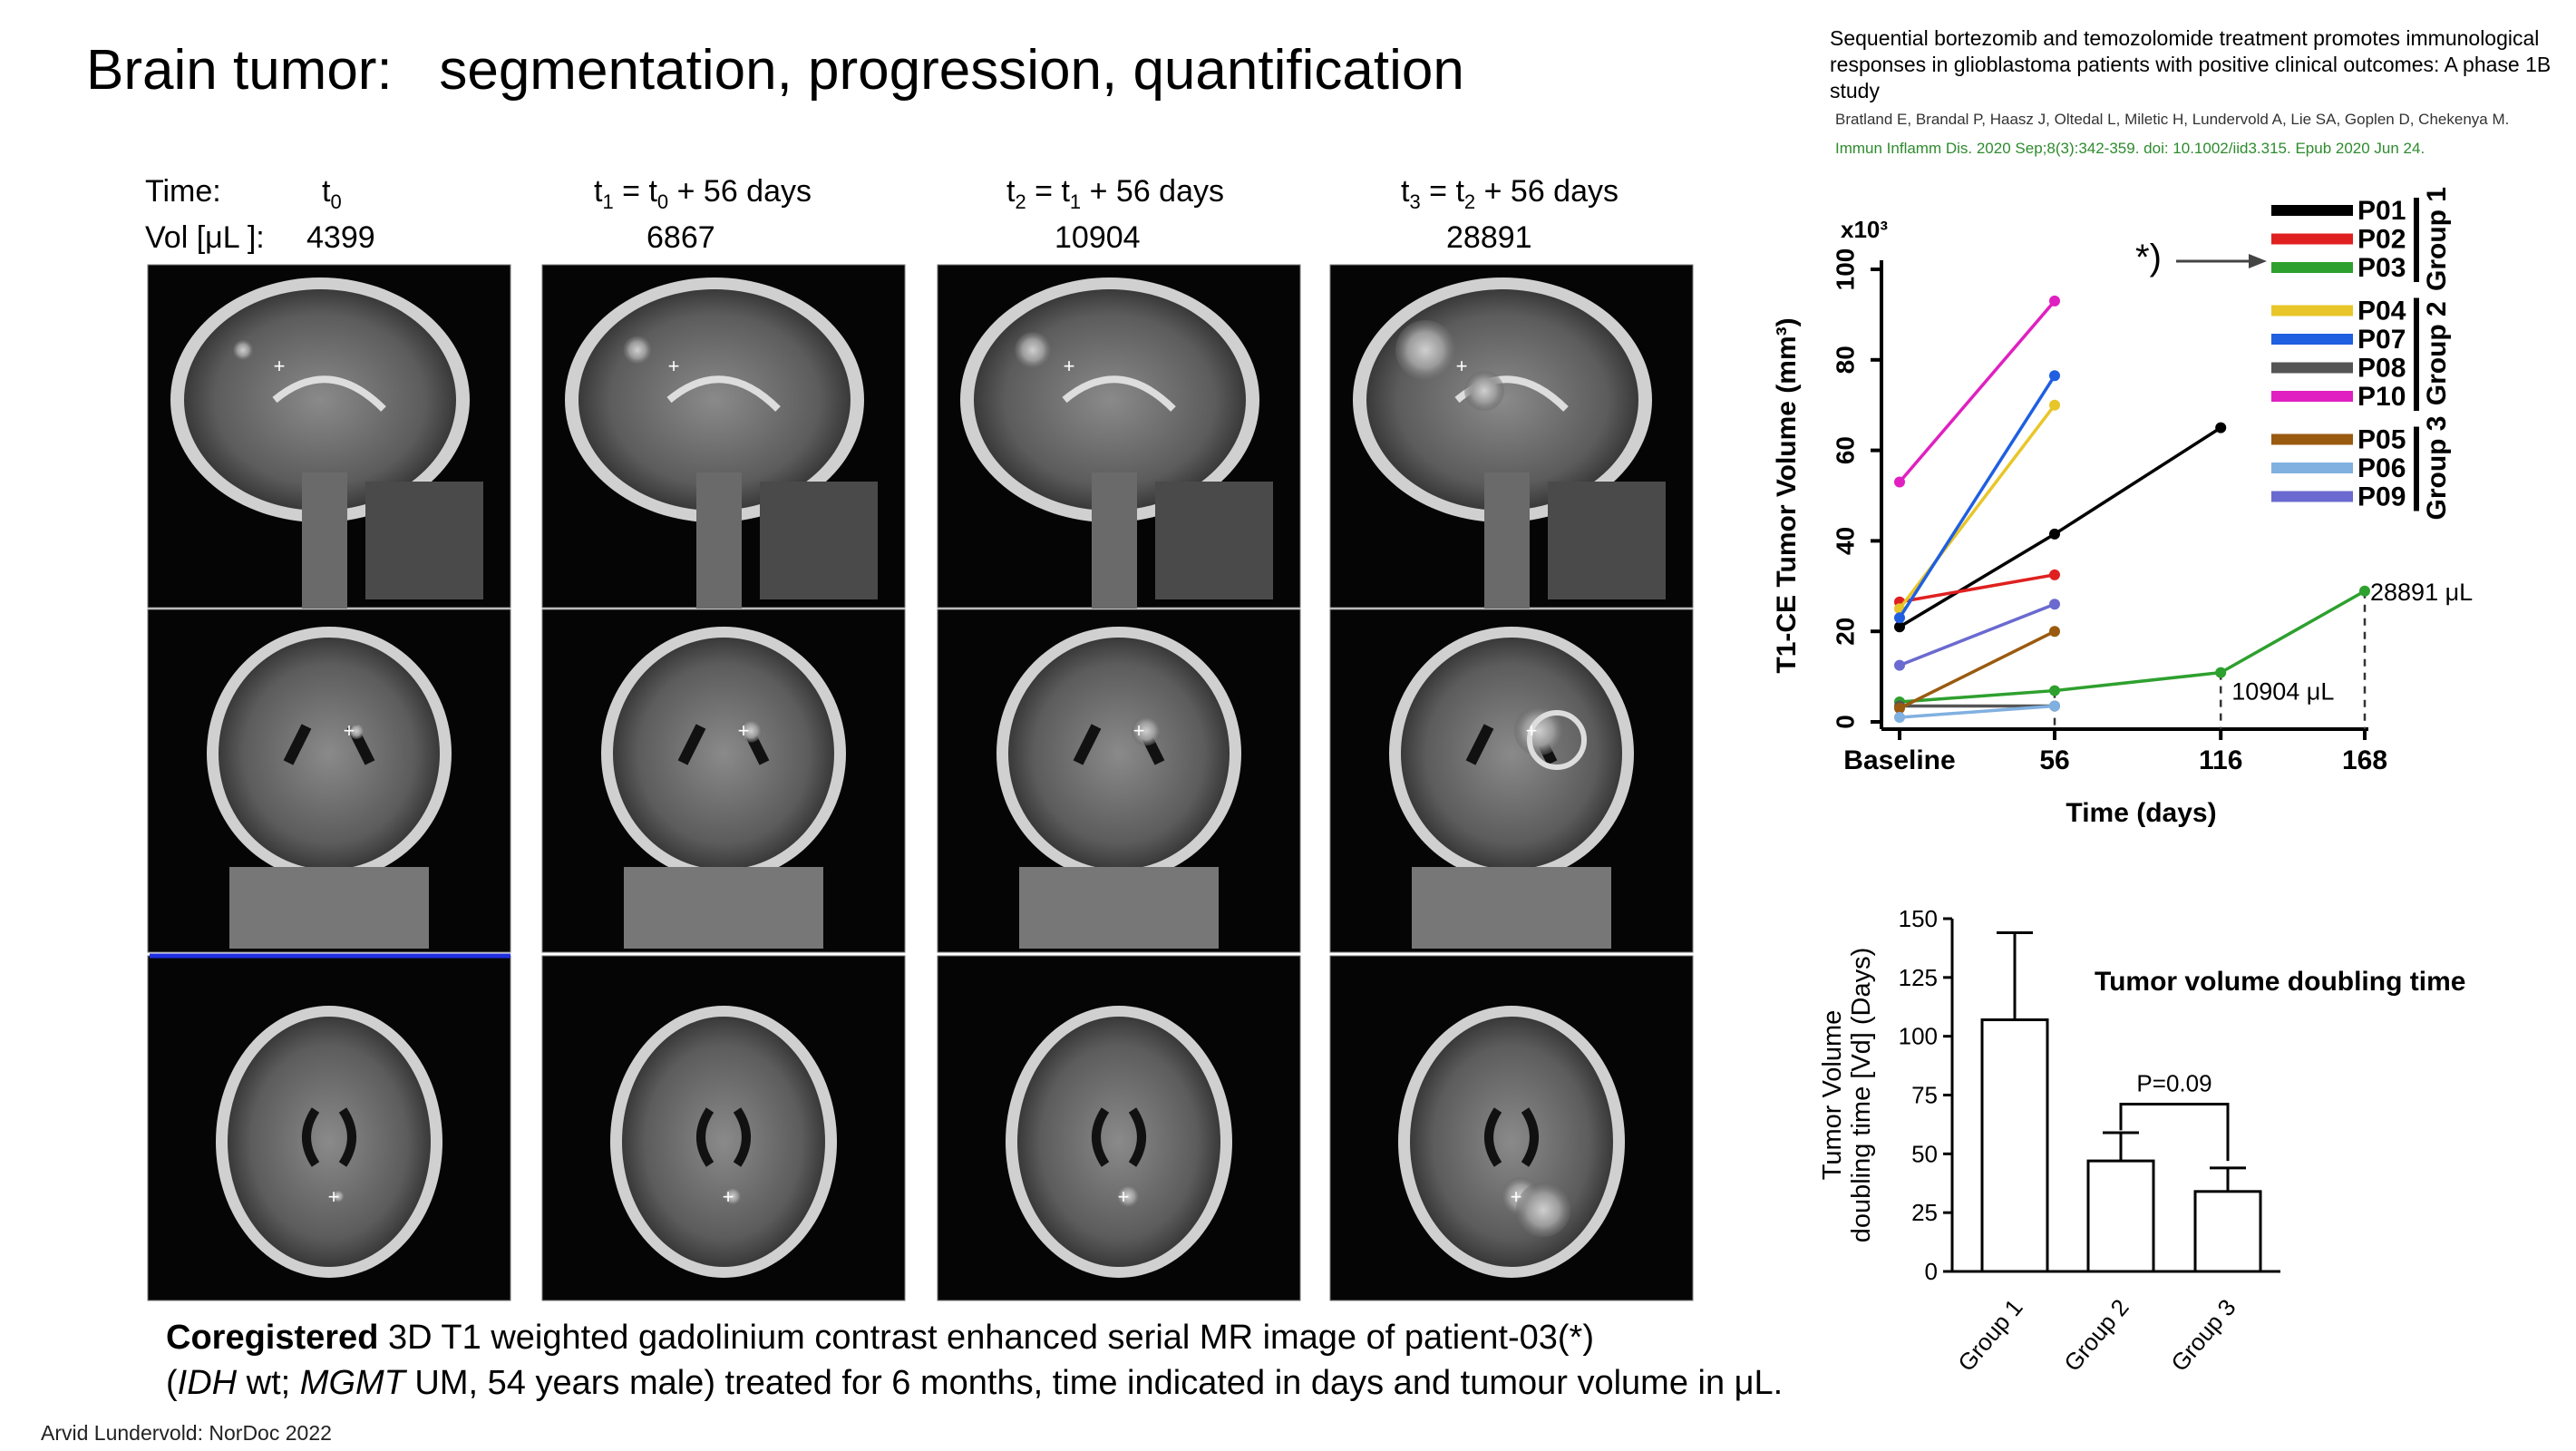  What do you see at coordinates (2364, 591) in the screenshot?
I see `data-point-P03` at bounding box center [2364, 591].